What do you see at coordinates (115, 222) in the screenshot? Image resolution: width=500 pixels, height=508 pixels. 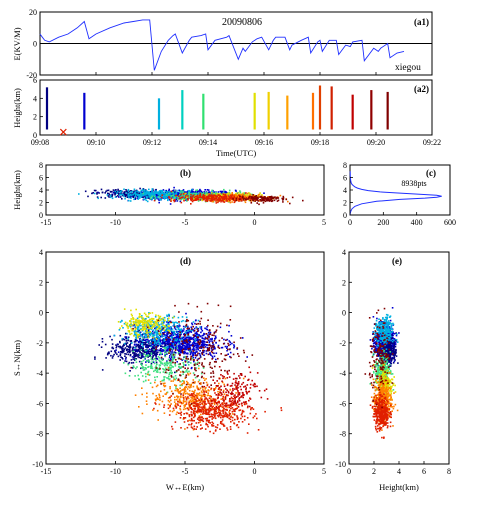 I see `b-xtick-label: -10` at bounding box center [115, 222].